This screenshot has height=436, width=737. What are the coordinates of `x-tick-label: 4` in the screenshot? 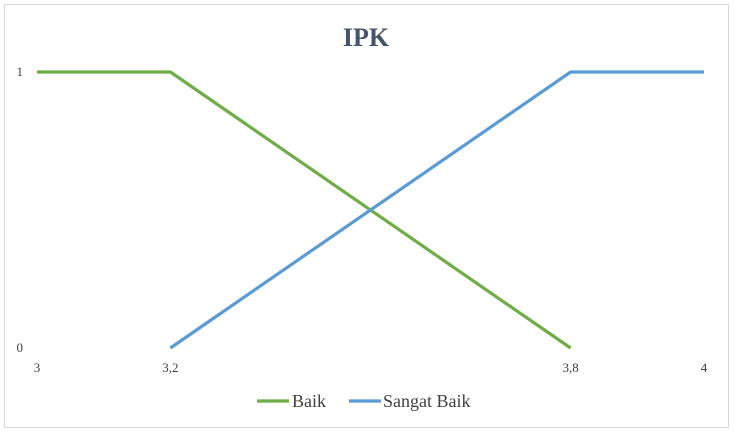 It's located at (704, 367).